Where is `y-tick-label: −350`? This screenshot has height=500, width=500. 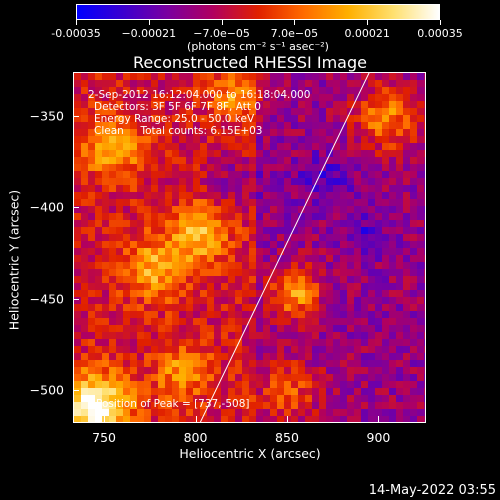
y-tick-label: −350 is located at coordinates (46, 116).